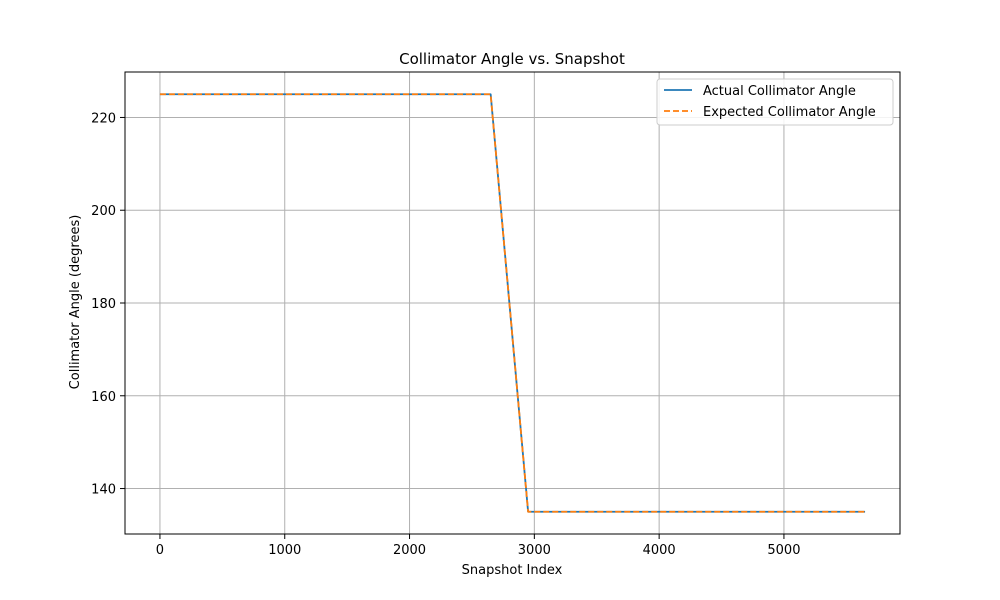 The width and height of the screenshot is (1000, 600). Describe the element at coordinates (103, 397) in the screenshot. I see `y-tick-label: 160` at that location.